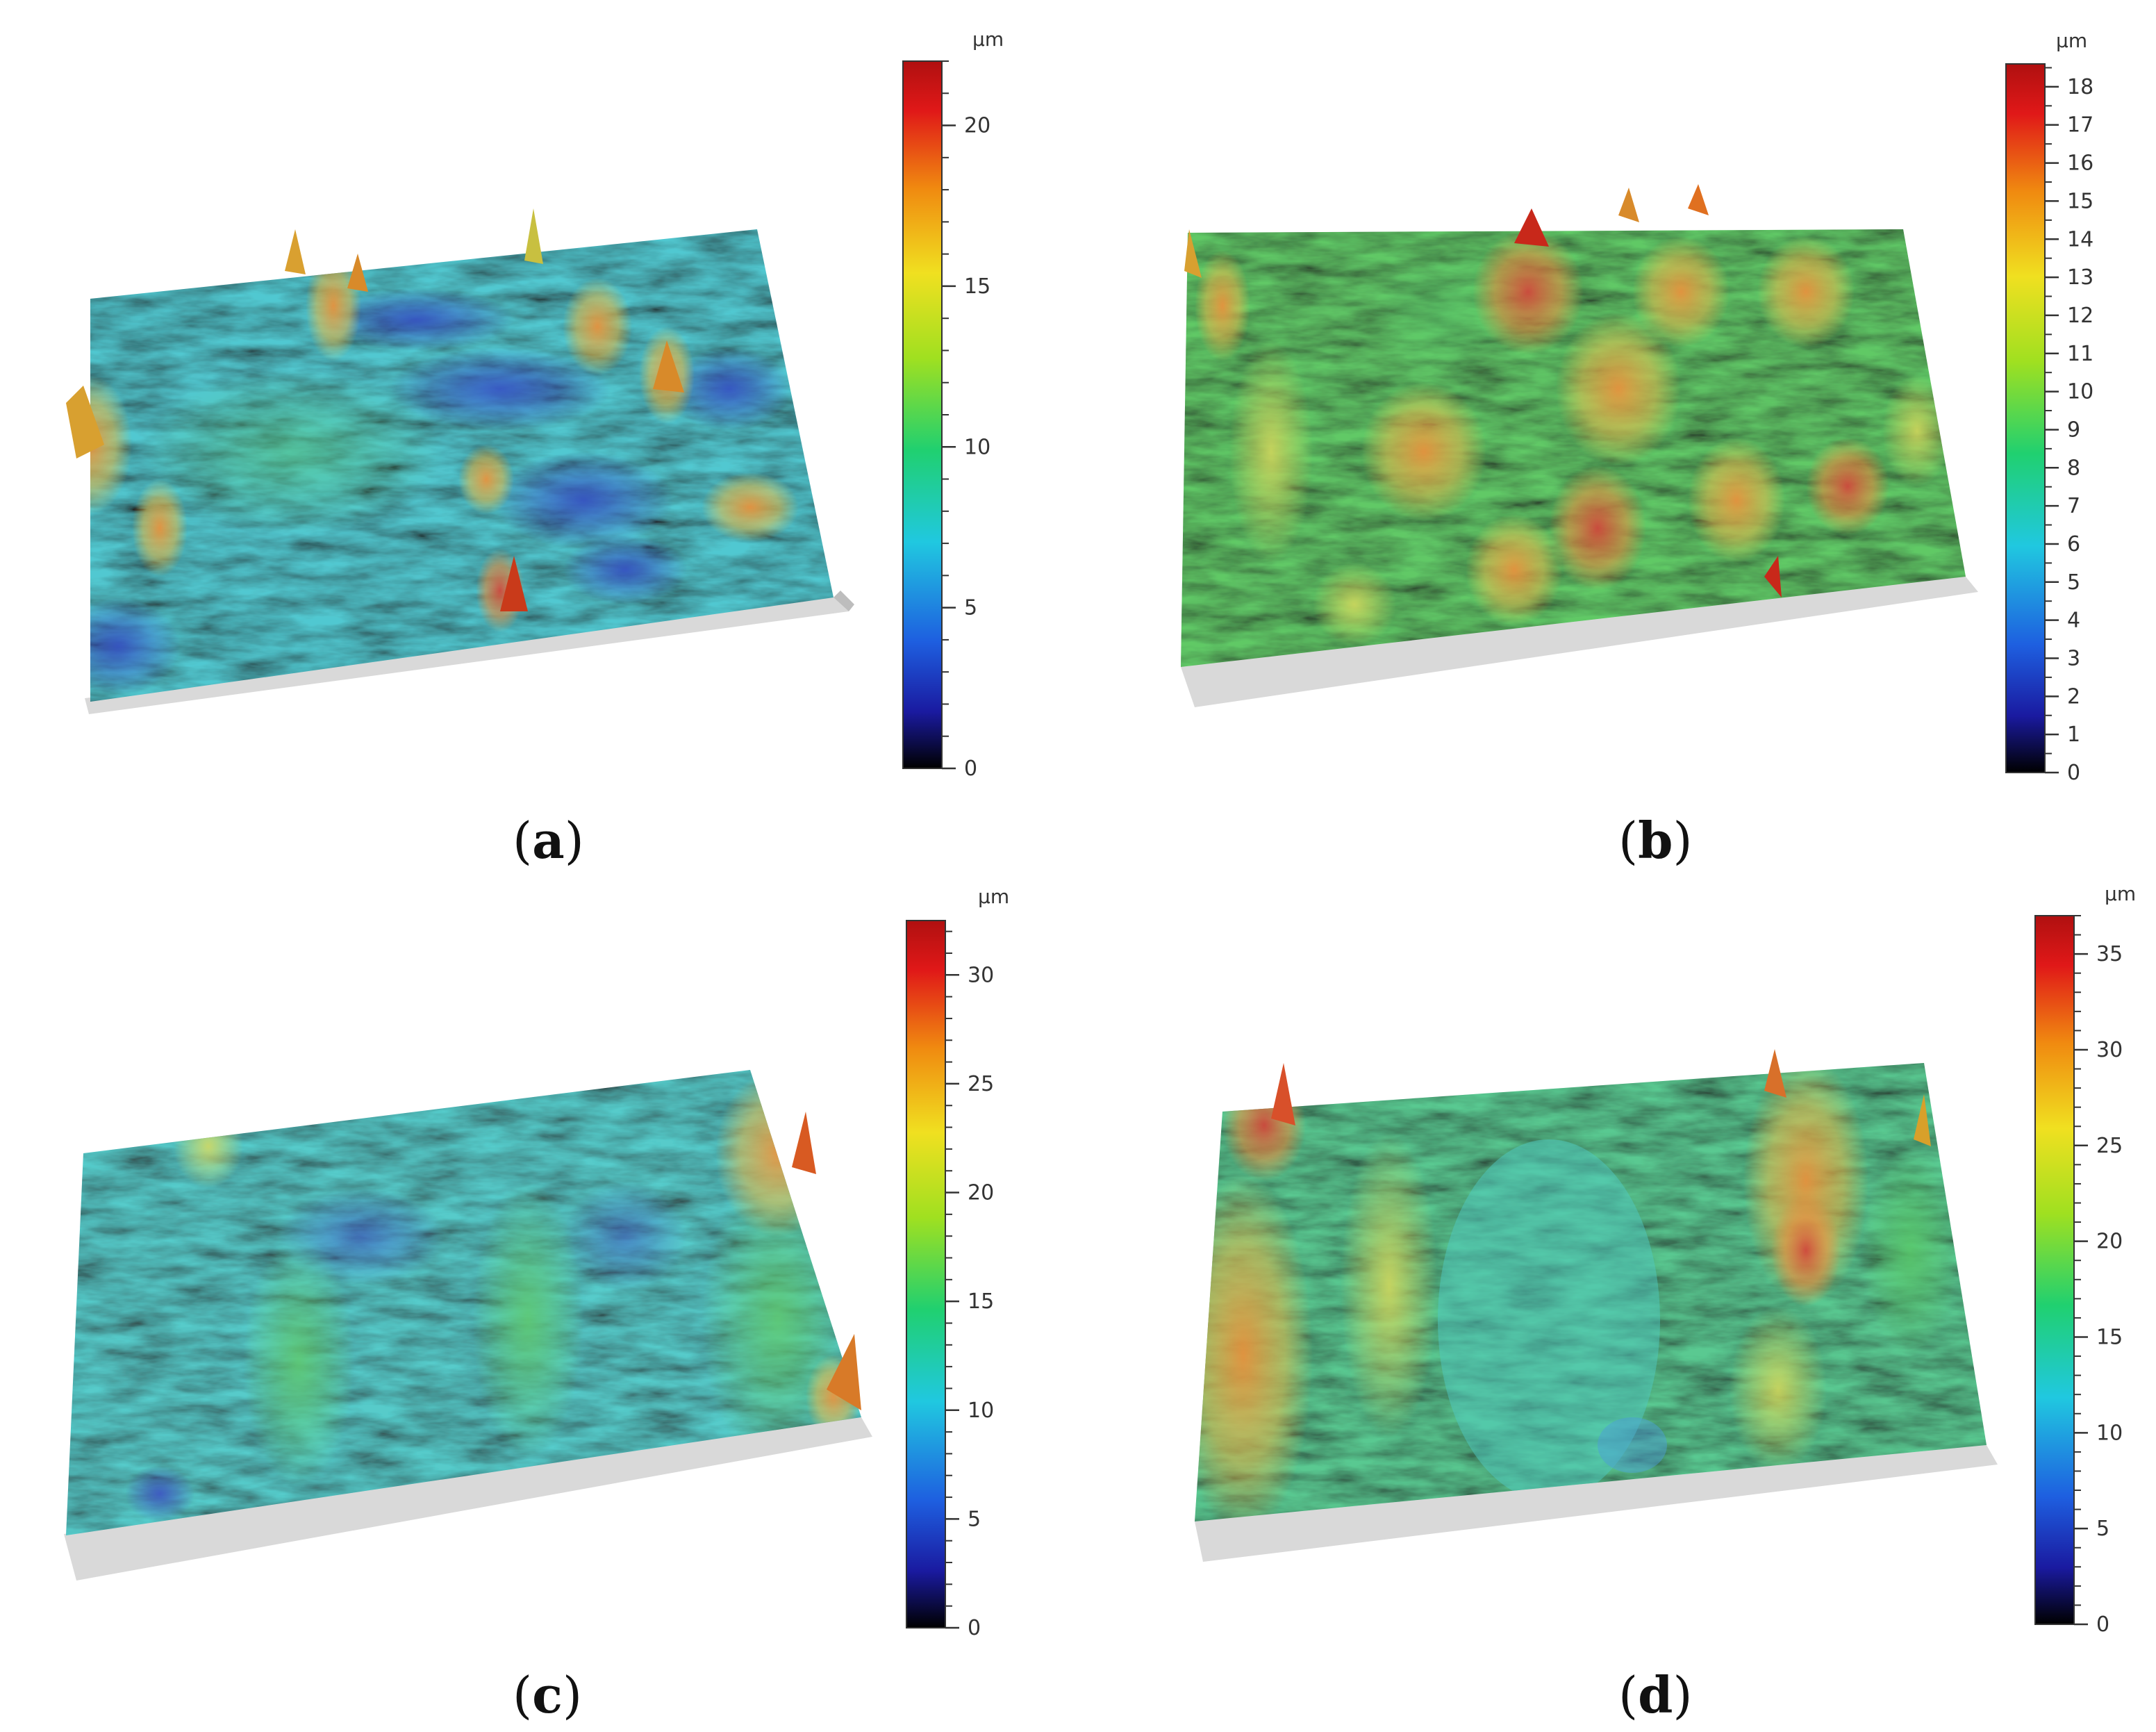  I want to click on colorbar-tick-label: 14, so click(2080, 239).